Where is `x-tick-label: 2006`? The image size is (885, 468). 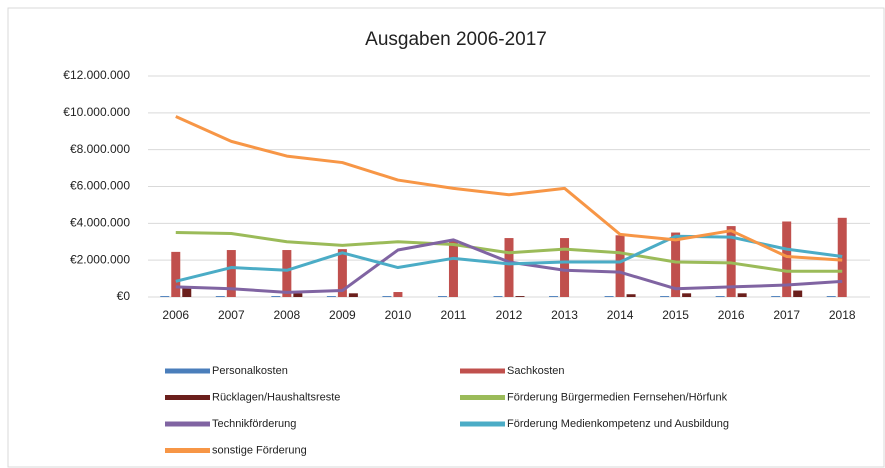
x-tick-label: 2006 is located at coordinates (175, 315).